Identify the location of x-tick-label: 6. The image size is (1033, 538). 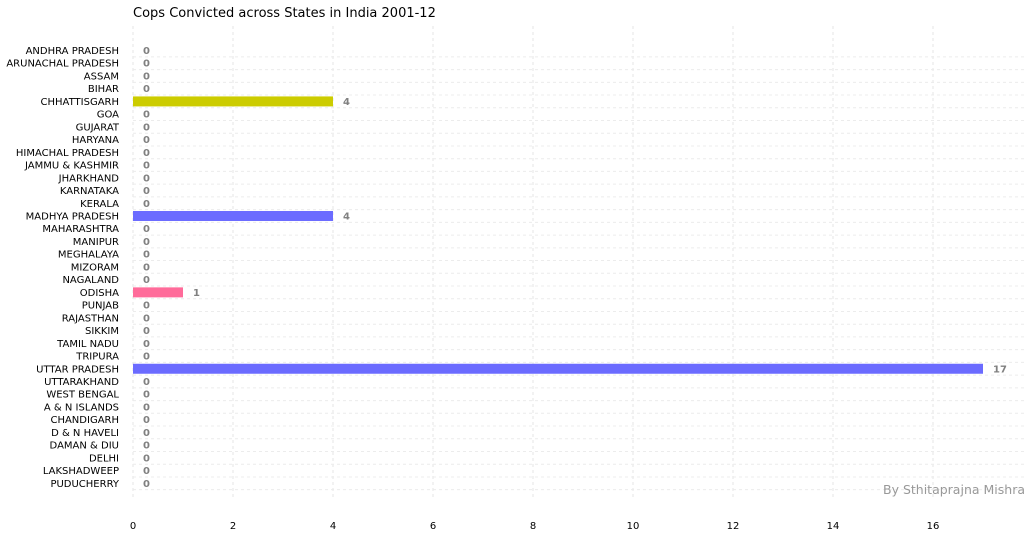
(433, 526).